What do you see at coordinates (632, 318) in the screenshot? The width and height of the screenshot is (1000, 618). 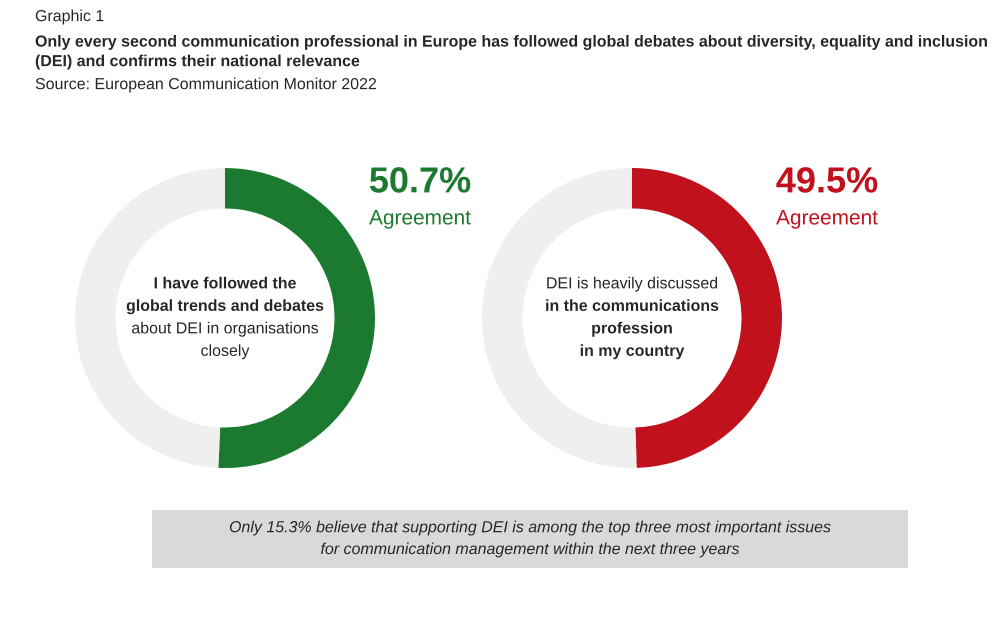 I see `text: DEI is heavily discussed in the communications profession in my country` at bounding box center [632, 318].